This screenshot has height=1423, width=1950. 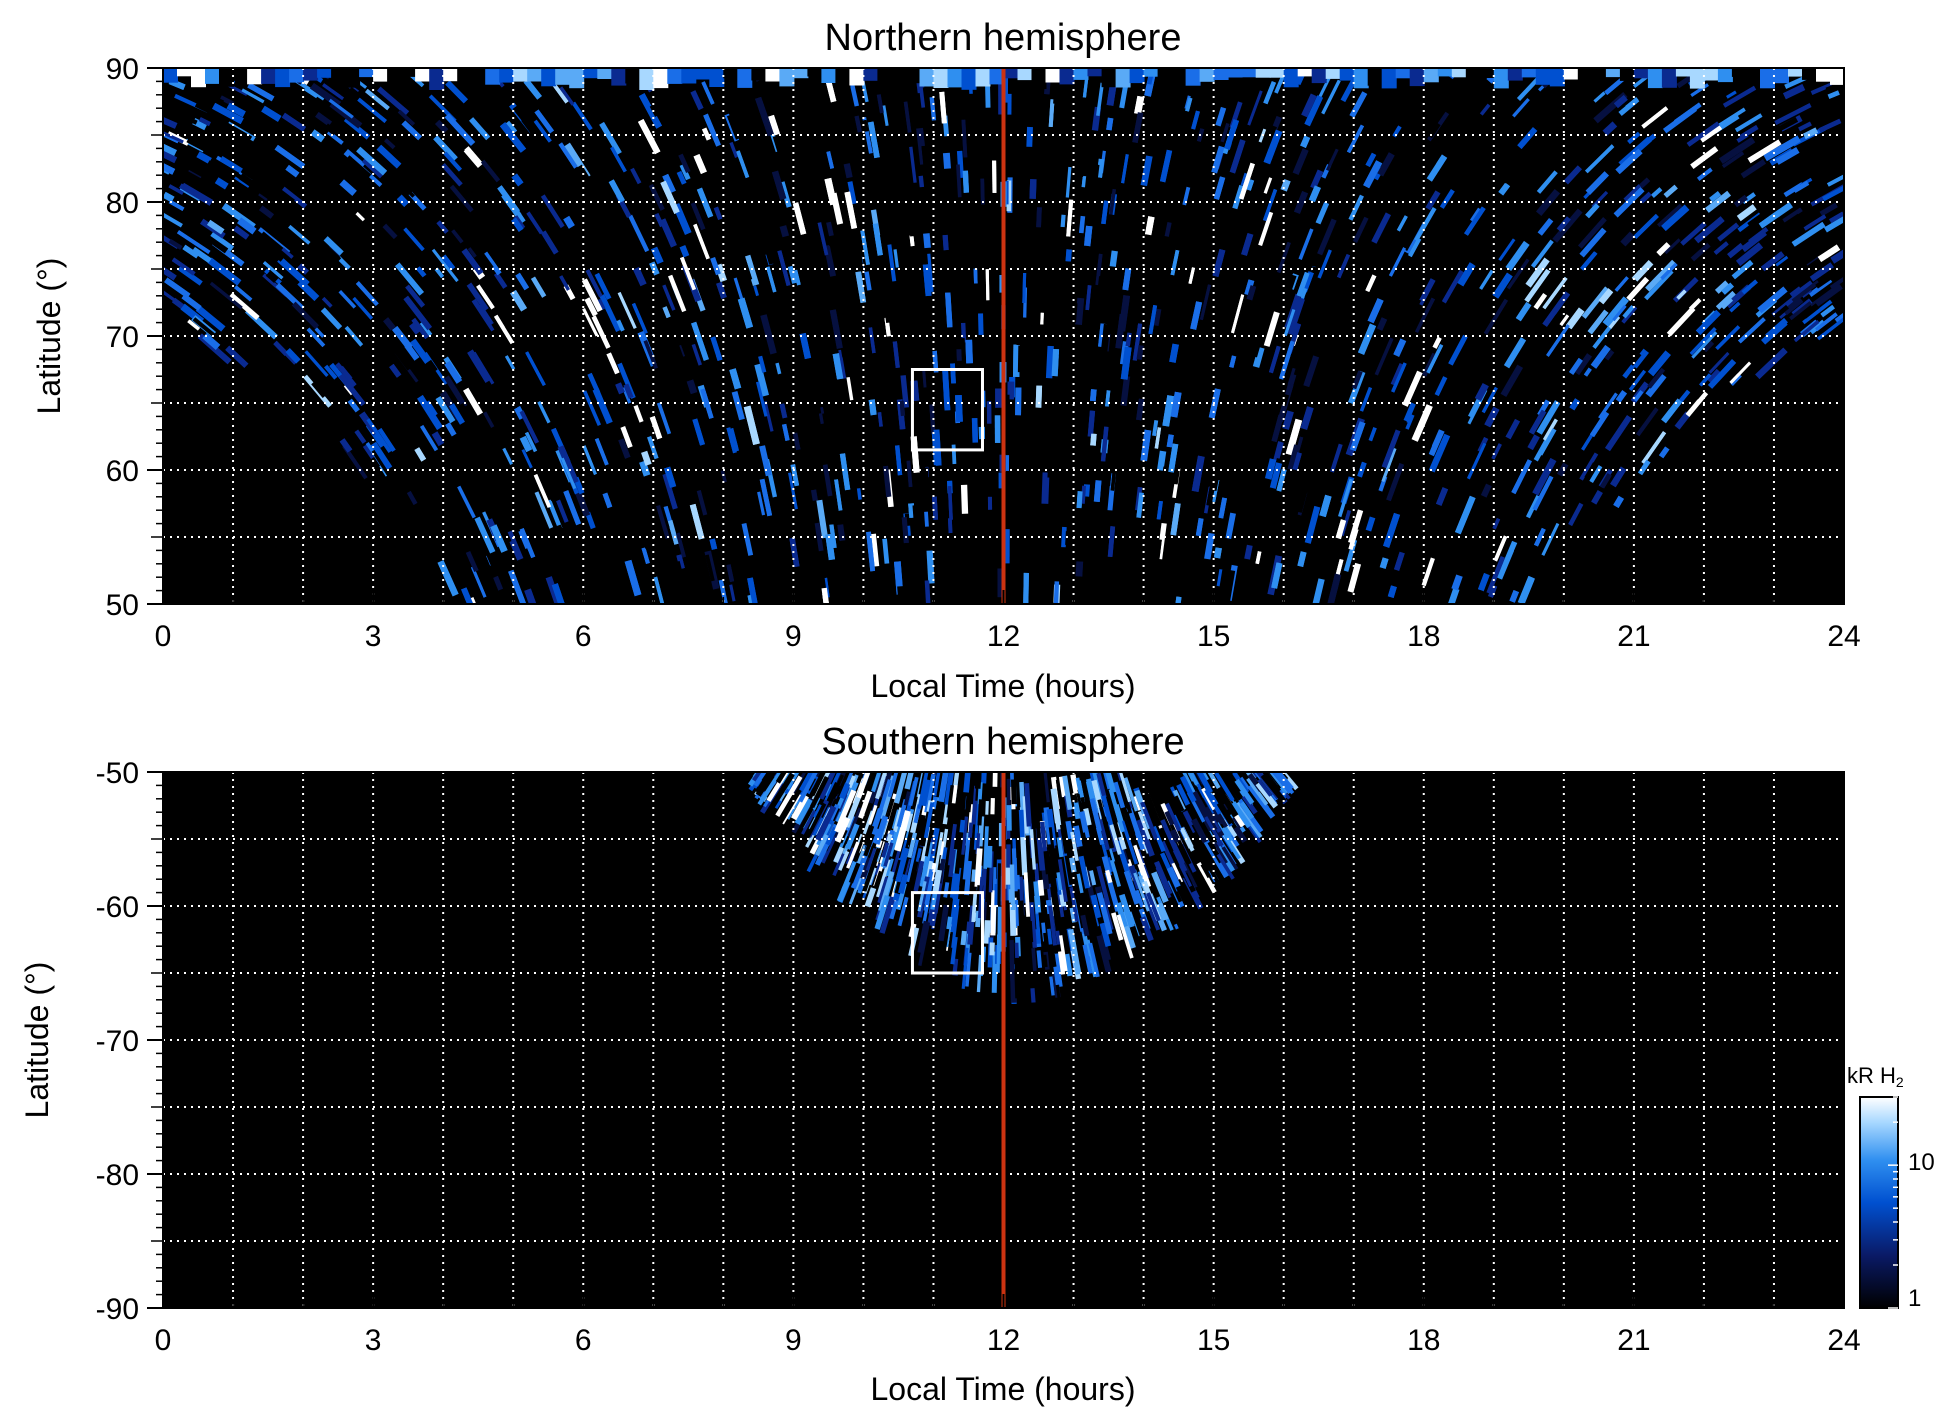 I want to click on south-ylabel: Latitude (°), so click(x=37, y=1040).